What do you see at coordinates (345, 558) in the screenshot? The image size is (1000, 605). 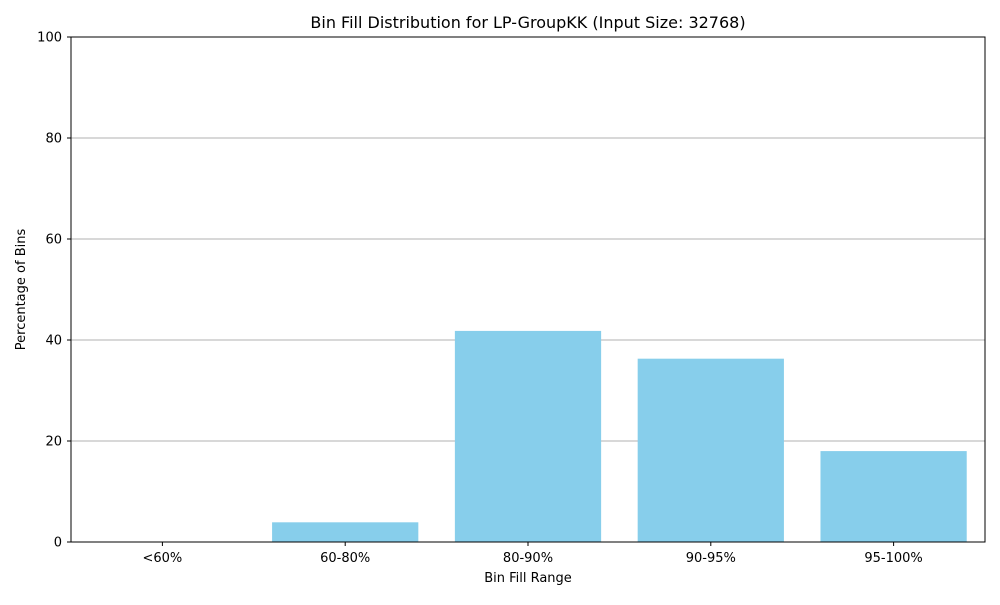 I see `x-tick-label: 60-80%` at bounding box center [345, 558].